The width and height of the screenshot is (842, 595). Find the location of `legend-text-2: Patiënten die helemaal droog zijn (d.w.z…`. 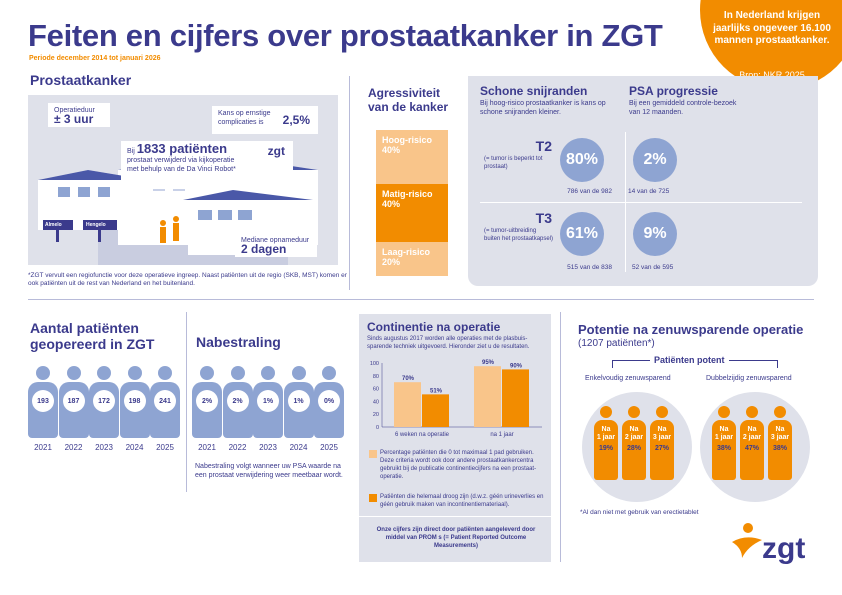

legend-text-2: Patiënten die helemaal droog zijn (d.w.z… is located at coordinates (462, 501).